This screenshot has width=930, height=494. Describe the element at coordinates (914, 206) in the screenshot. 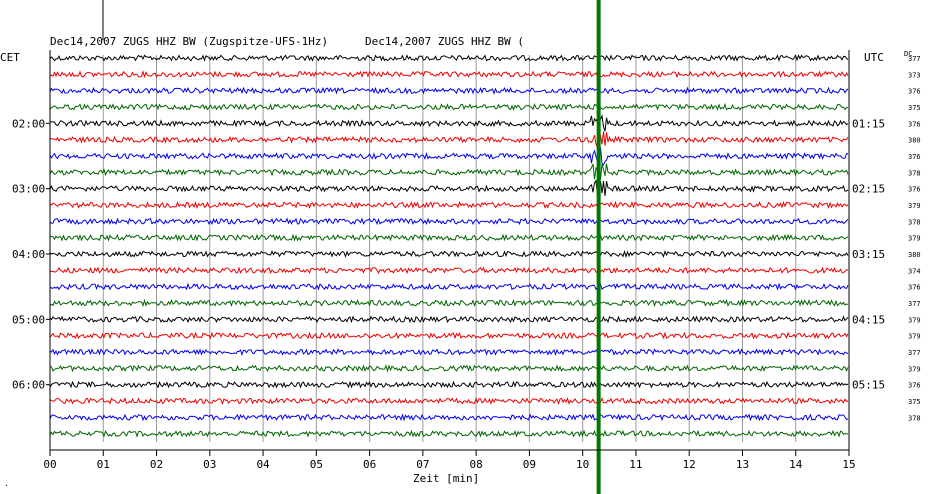

I see `dc-offset-value-9: 379` at that location.